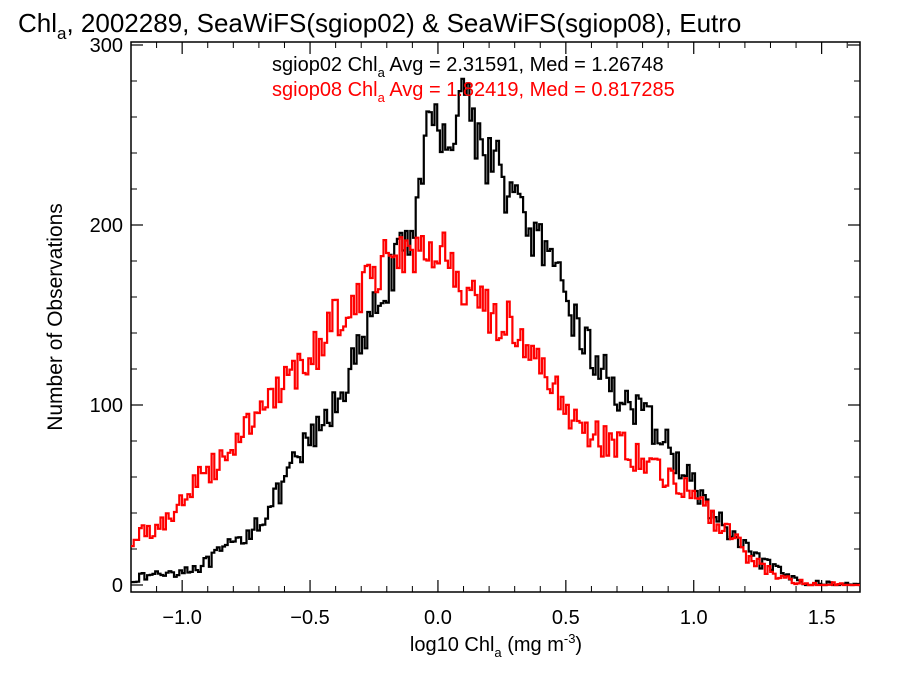 The width and height of the screenshot is (900, 675). I want to click on annotation-sgiop08-subscript: a, so click(382, 97).